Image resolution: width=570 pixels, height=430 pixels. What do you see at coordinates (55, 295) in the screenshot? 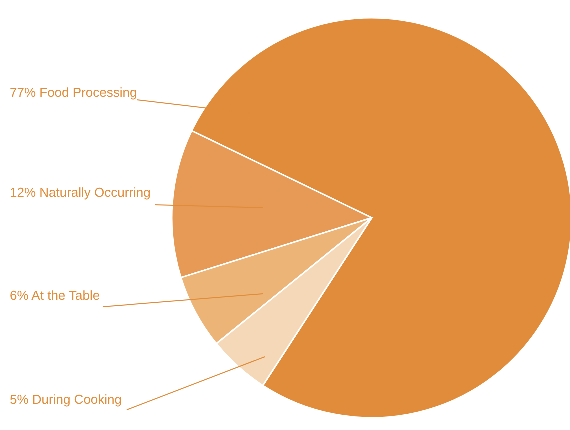
I see `slice-label: 6% At the Table` at bounding box center [55, 295].